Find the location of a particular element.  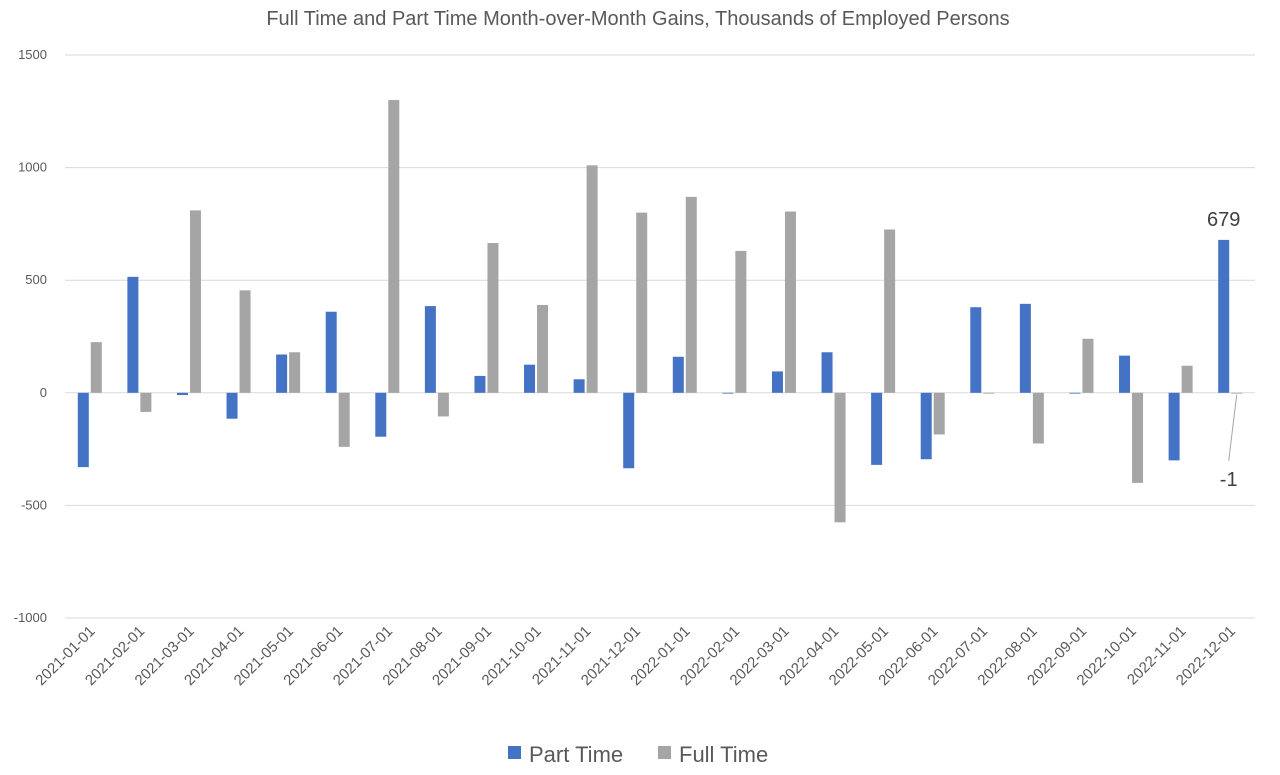

data-label: -1 is located at coordinates (1229, 480).